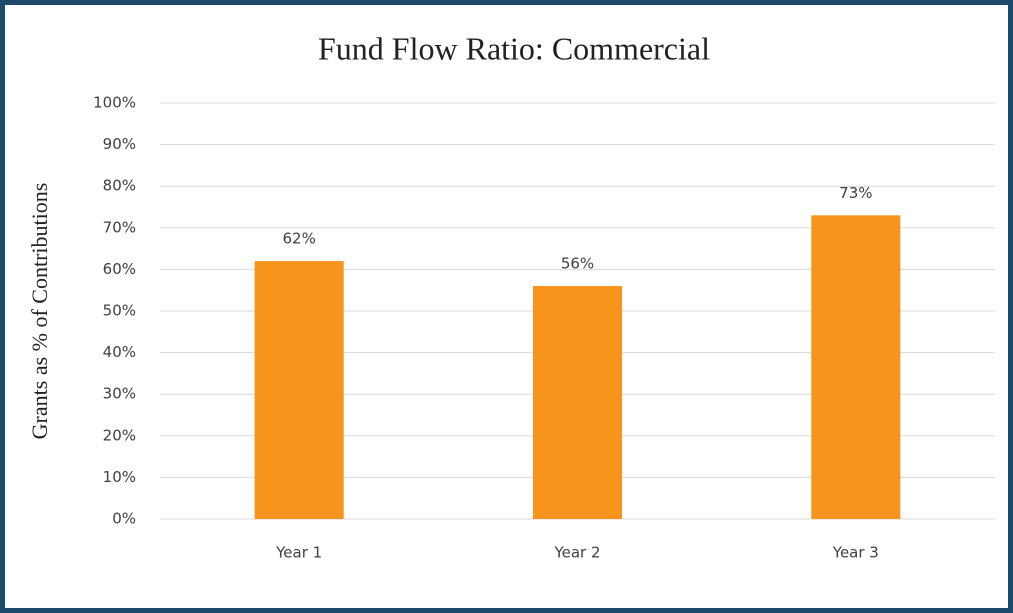 This screenshot has width=1013, height=613. I want to click on data-label: 62%, so click(298, 239).